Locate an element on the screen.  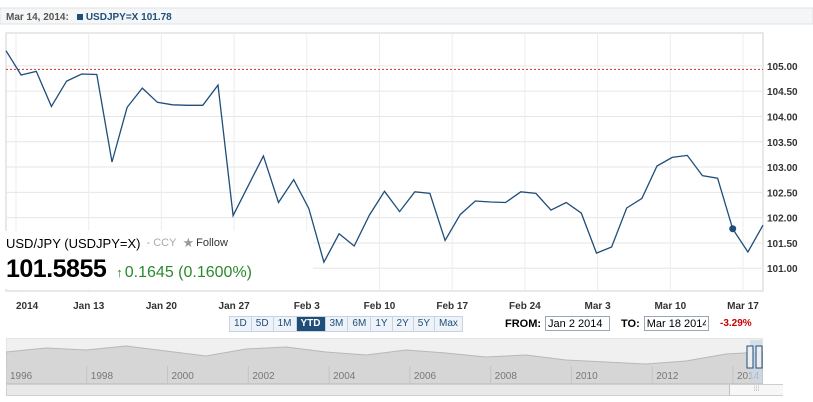
quote-name-row: USD/JPY (USDJPY=X) - CCY ★ Follow is located at coordinates (117, 243).